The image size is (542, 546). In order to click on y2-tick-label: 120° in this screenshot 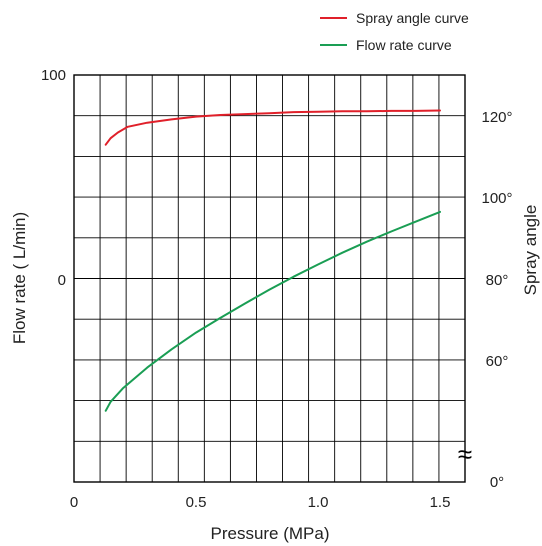, I will do `click(496, 117)`.